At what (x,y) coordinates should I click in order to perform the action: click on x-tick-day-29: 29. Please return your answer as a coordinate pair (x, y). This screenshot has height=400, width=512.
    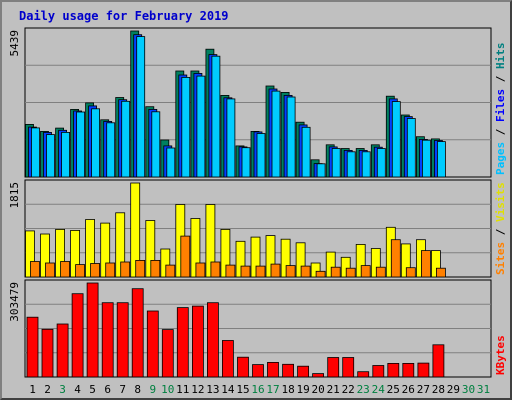
    Looking at the image, I should click on (453, 389).